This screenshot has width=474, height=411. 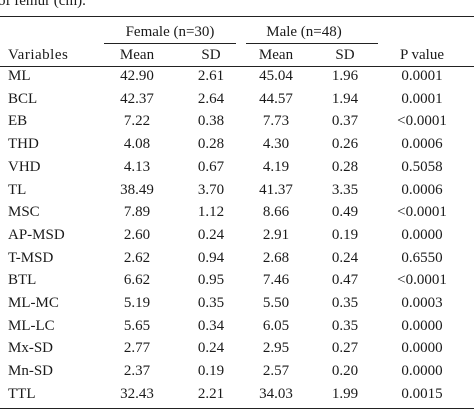 I want to click on cell-male-sd: 1.96, so click(x=345, y=76).